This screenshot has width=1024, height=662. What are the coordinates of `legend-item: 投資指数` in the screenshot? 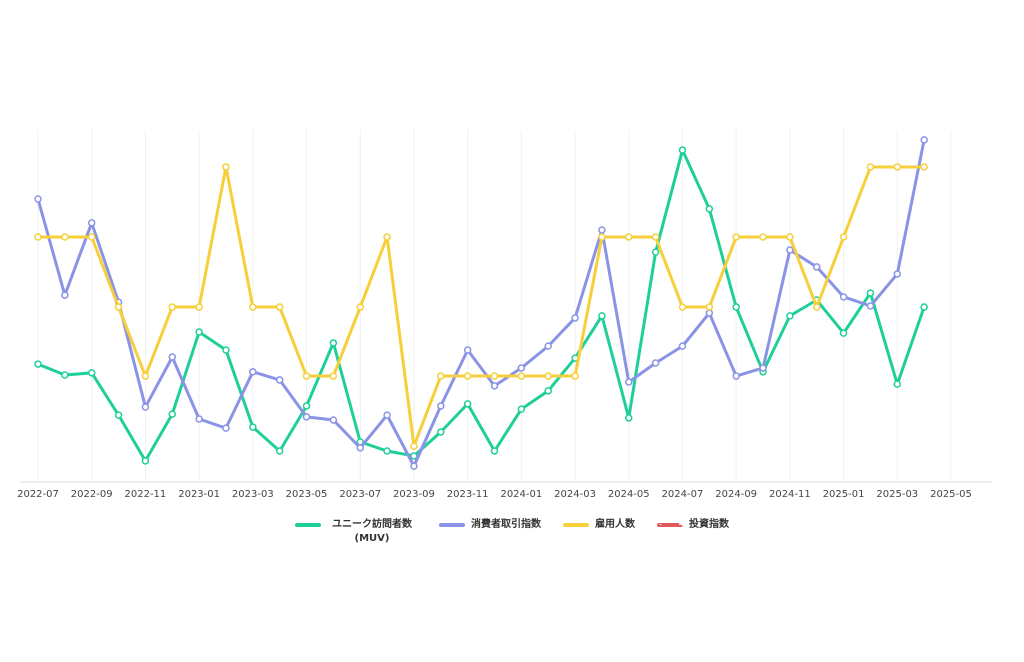 It's located at (693, 525).